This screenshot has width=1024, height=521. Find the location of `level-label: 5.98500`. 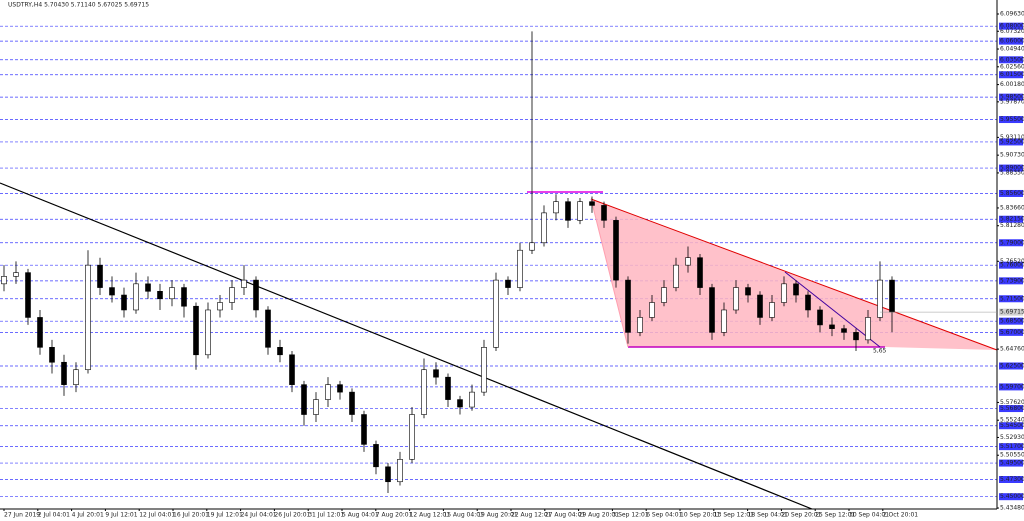

level-label: 5.98500 is located at coordinates (1012, 97).